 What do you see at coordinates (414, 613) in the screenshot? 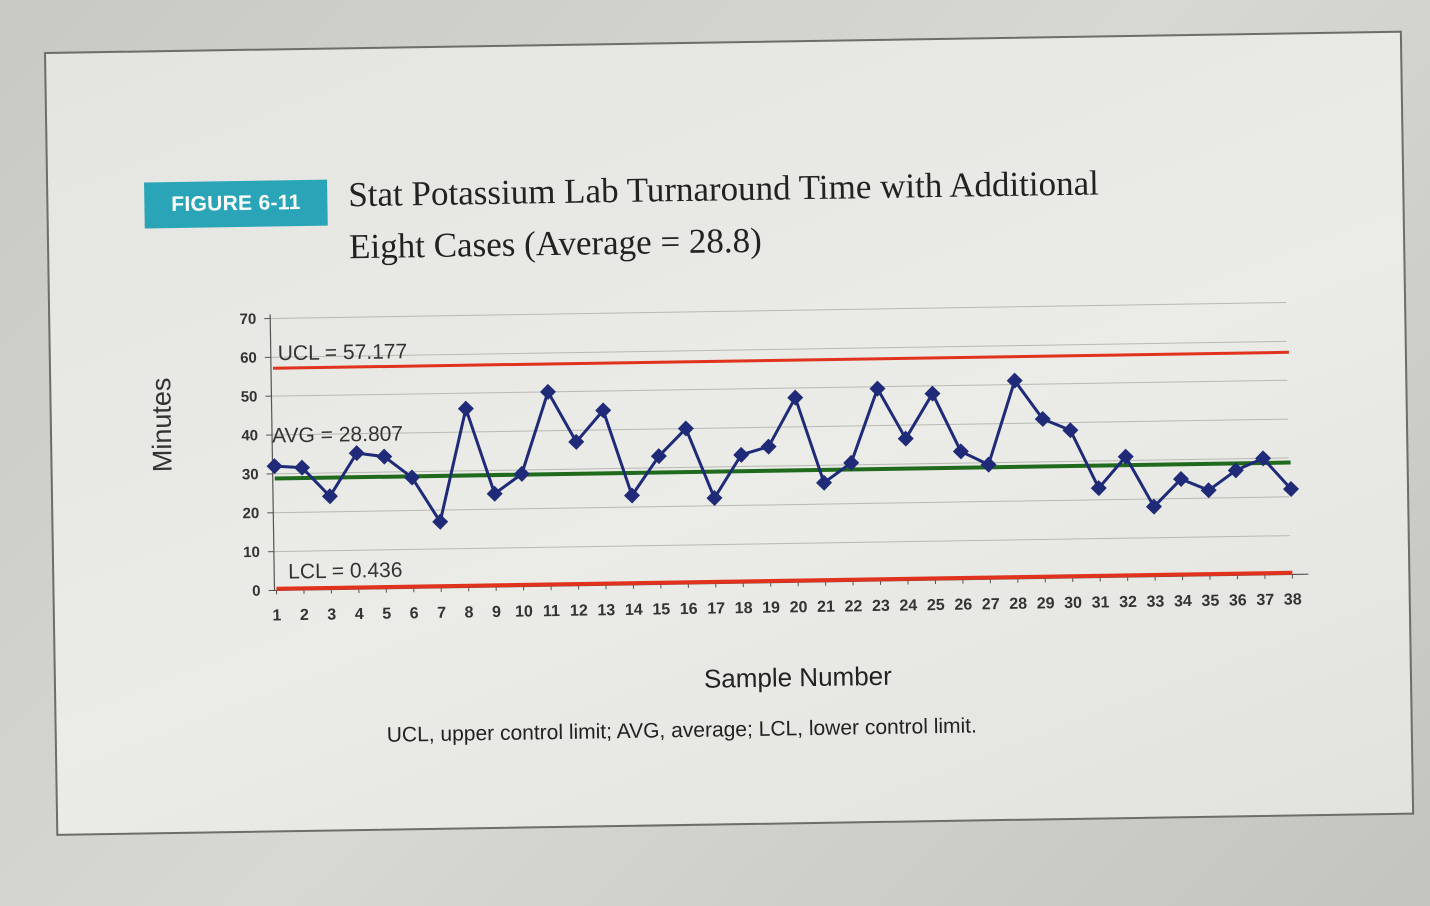
I see `x-tick-label-6: 6` at bounding box center [414, 613].